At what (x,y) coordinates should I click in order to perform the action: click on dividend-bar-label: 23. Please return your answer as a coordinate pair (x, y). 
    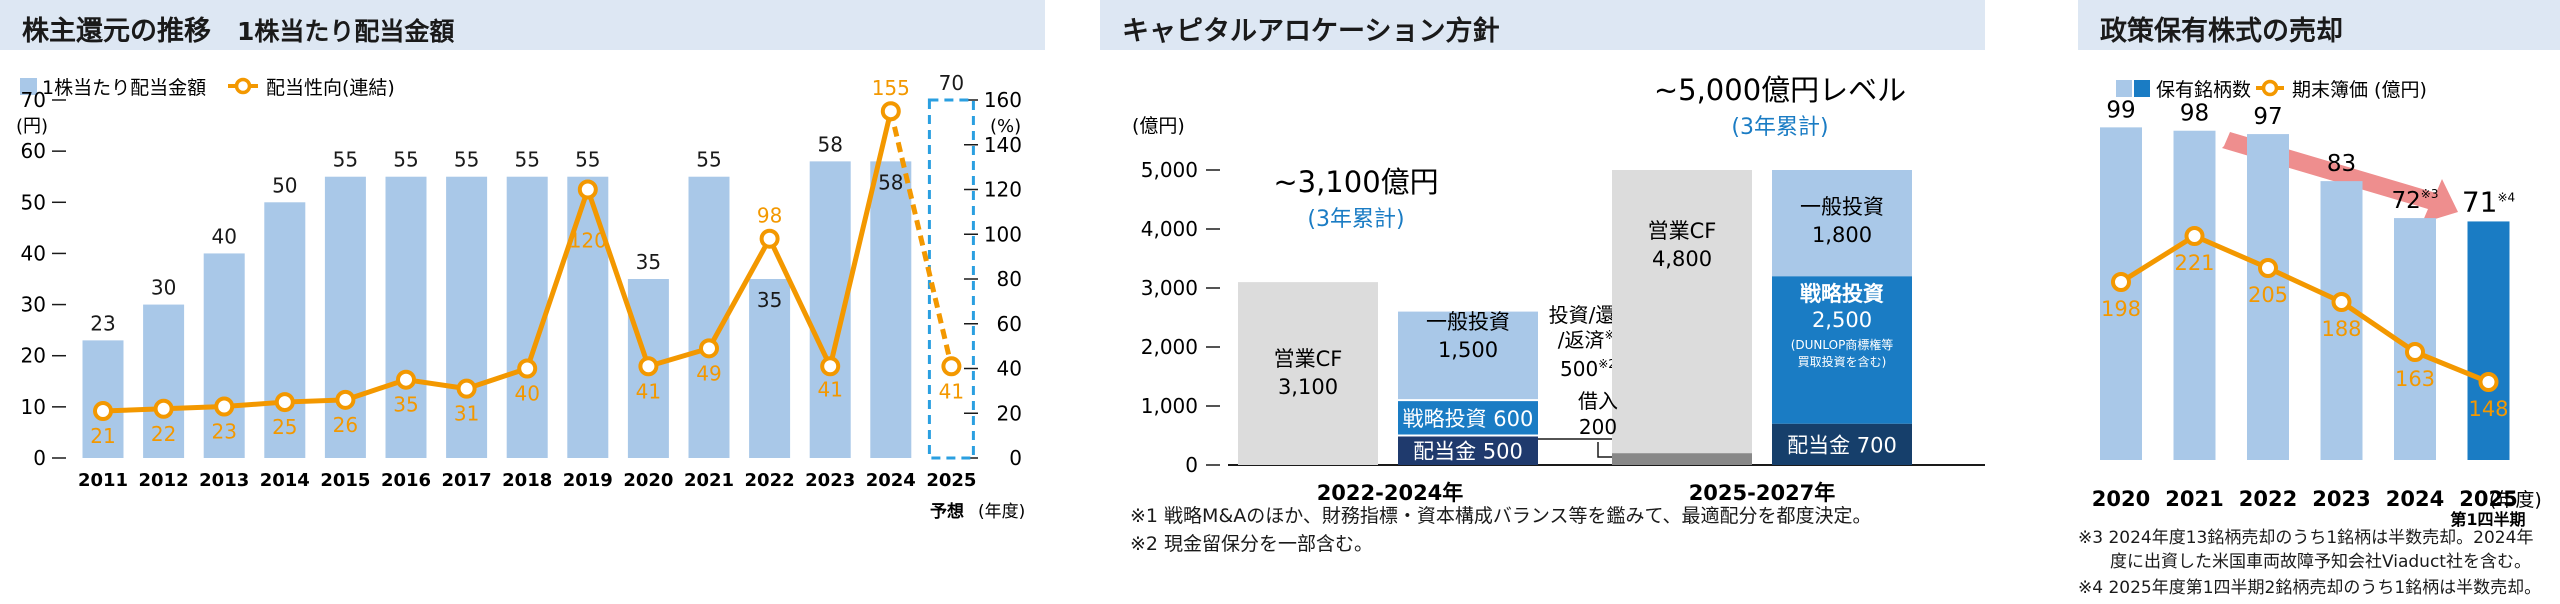
    Looking at the image, I should click on (102, 323).